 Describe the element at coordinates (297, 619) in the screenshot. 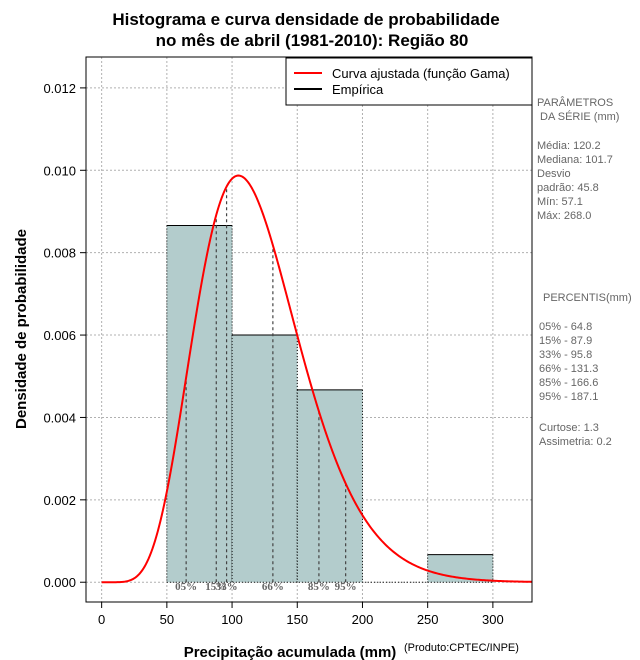

I see `x-tick-label: 150` at that location.